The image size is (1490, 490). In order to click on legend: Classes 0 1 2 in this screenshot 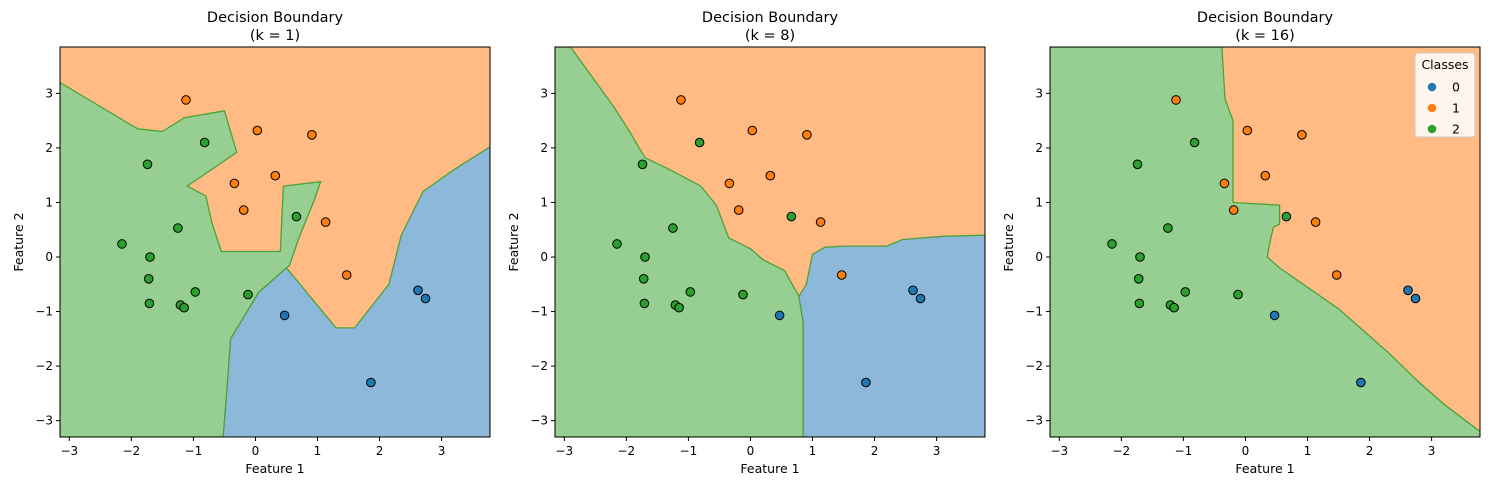, I will do `click(1445, 95)`.